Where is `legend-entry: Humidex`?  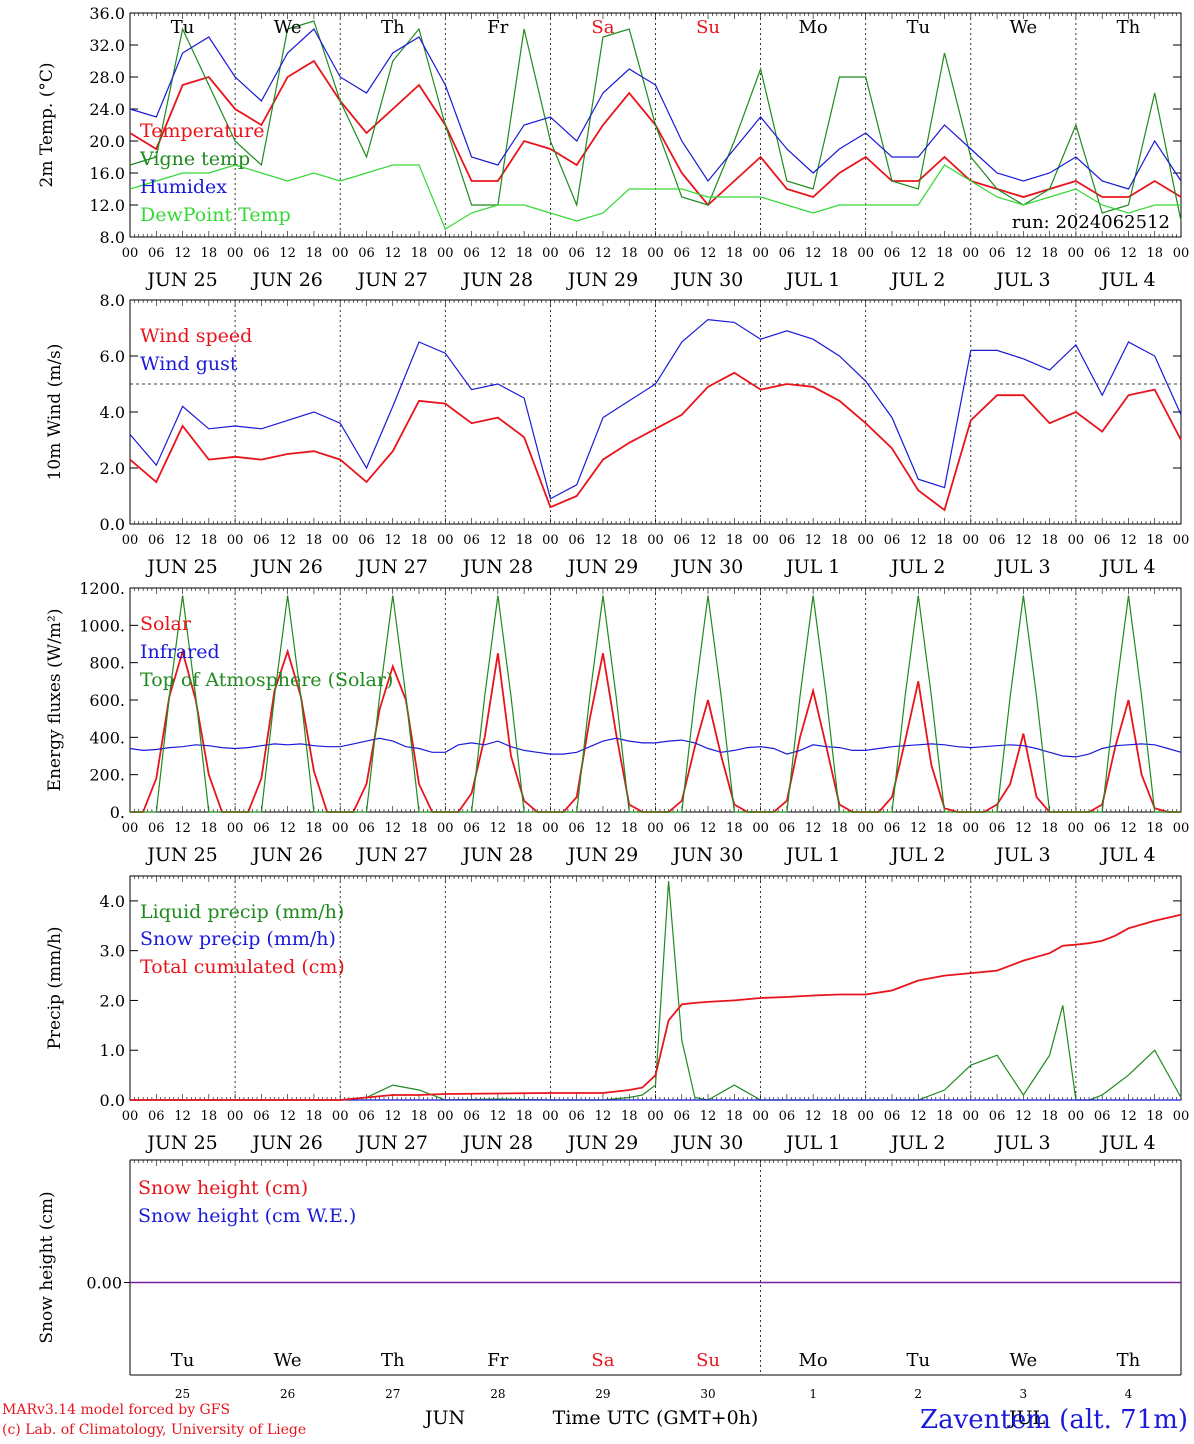
legend-entry: Humidex is located at coordinates (183, 187).